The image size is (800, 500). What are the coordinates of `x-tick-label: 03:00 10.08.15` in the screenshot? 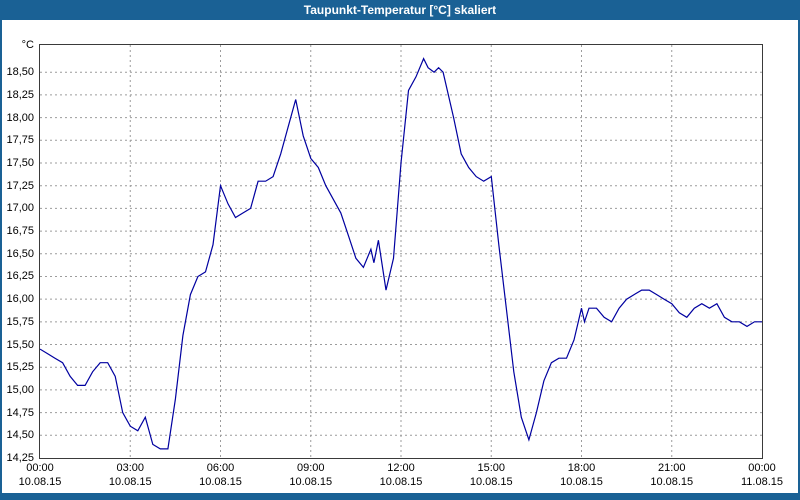 It's located at (130, 475).